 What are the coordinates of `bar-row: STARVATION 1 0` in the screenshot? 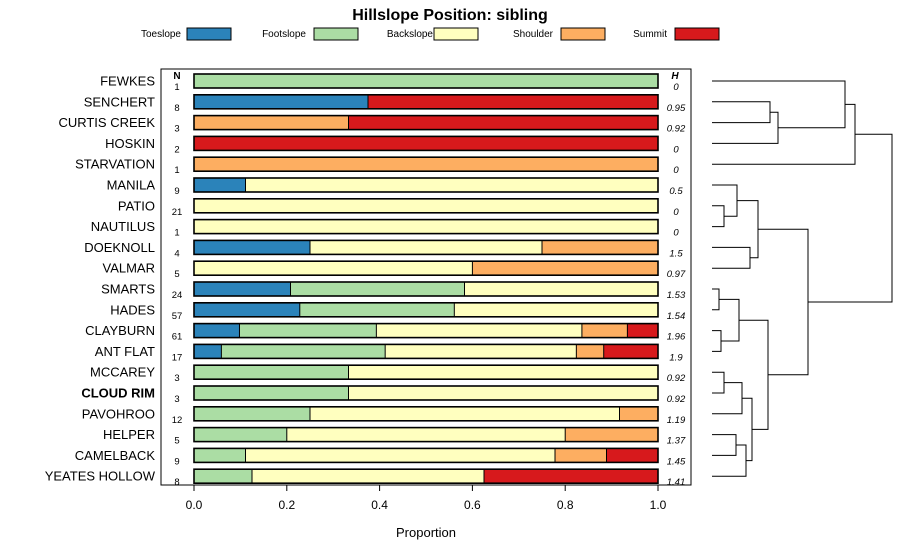 It's located at (377, 166).